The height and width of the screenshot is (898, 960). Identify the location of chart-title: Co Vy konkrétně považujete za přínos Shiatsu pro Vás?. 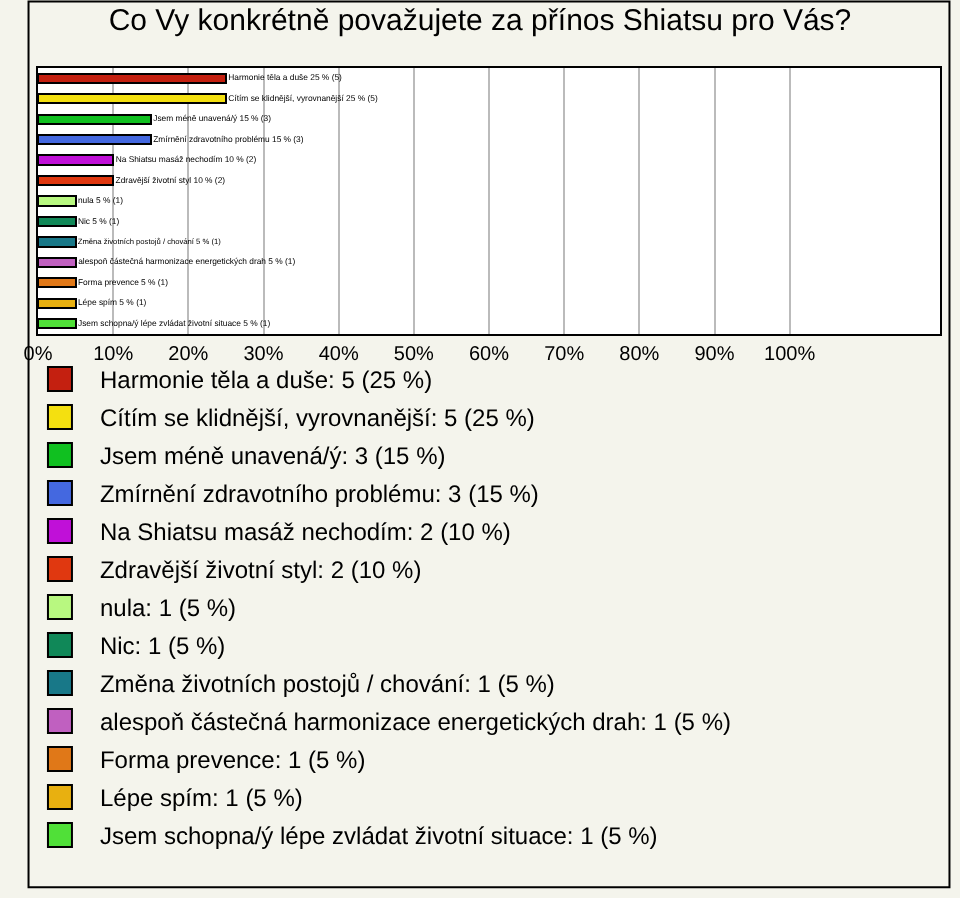
(480, 20).